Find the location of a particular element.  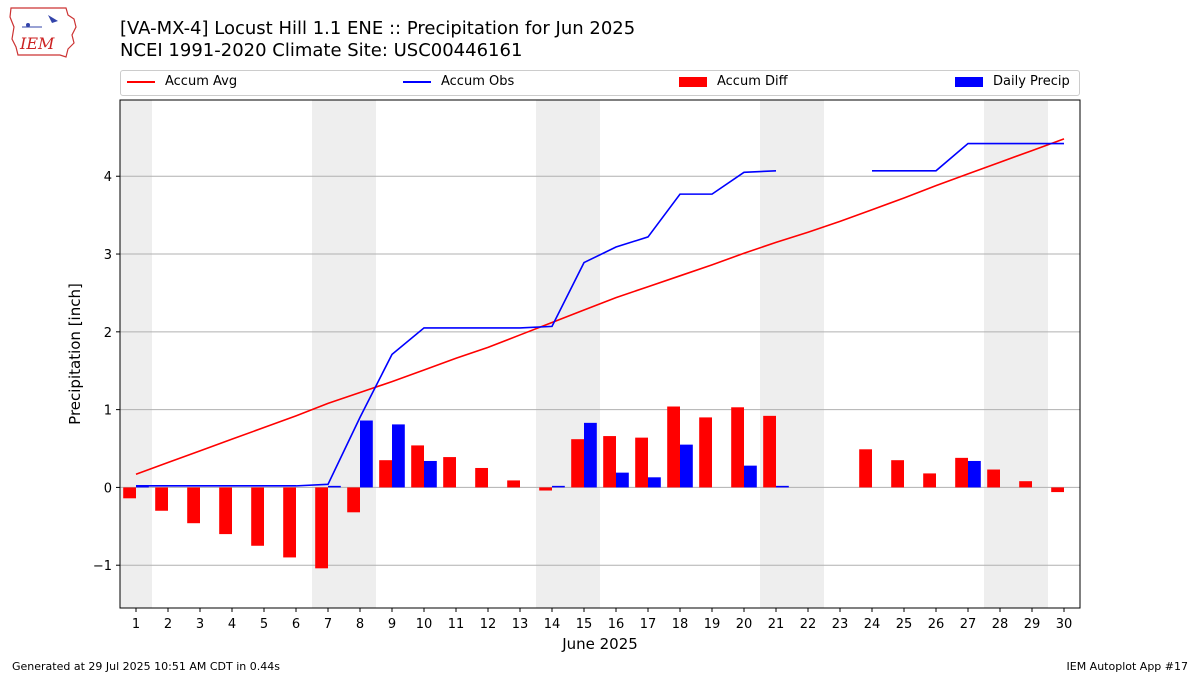

legend-swatch-daily-precip is located at coordinates (969, 81).